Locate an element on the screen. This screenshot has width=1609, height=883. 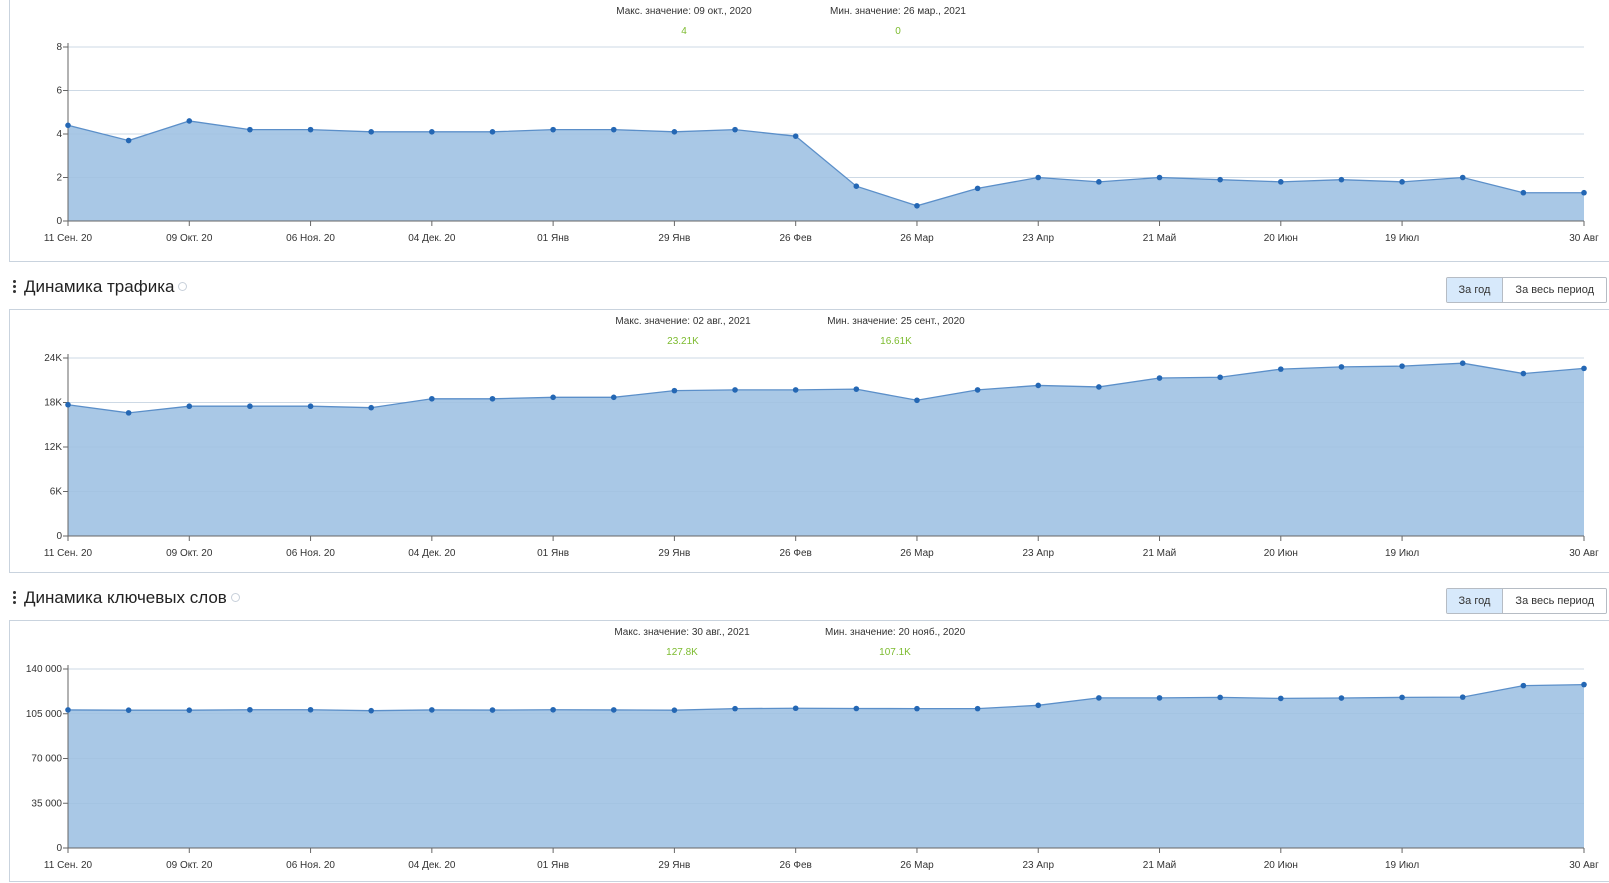
min-stat: Мин. значение: 25 сент., 2020 16.61K is located at coordinates (896, 331).